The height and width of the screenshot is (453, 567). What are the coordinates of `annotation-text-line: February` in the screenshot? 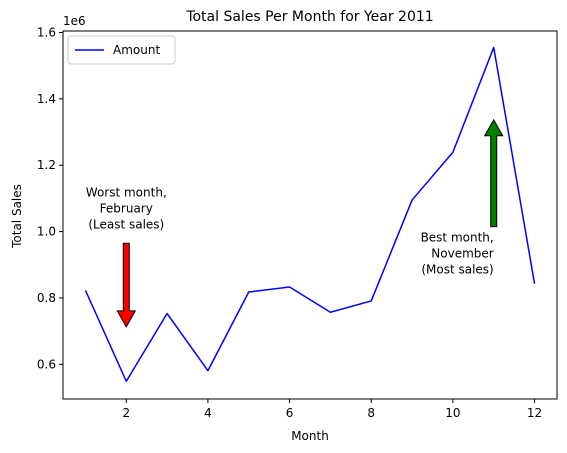 It's located at (126, 209).